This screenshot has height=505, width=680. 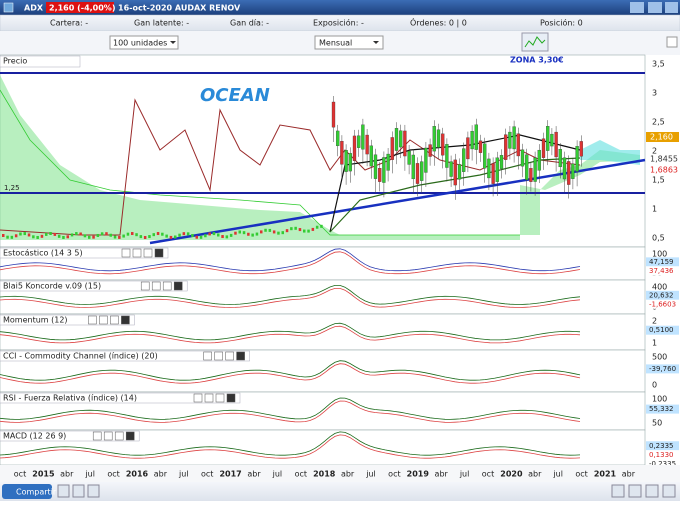 I want to click on y-tick-label: 1,5, so click(x=658, y=180).